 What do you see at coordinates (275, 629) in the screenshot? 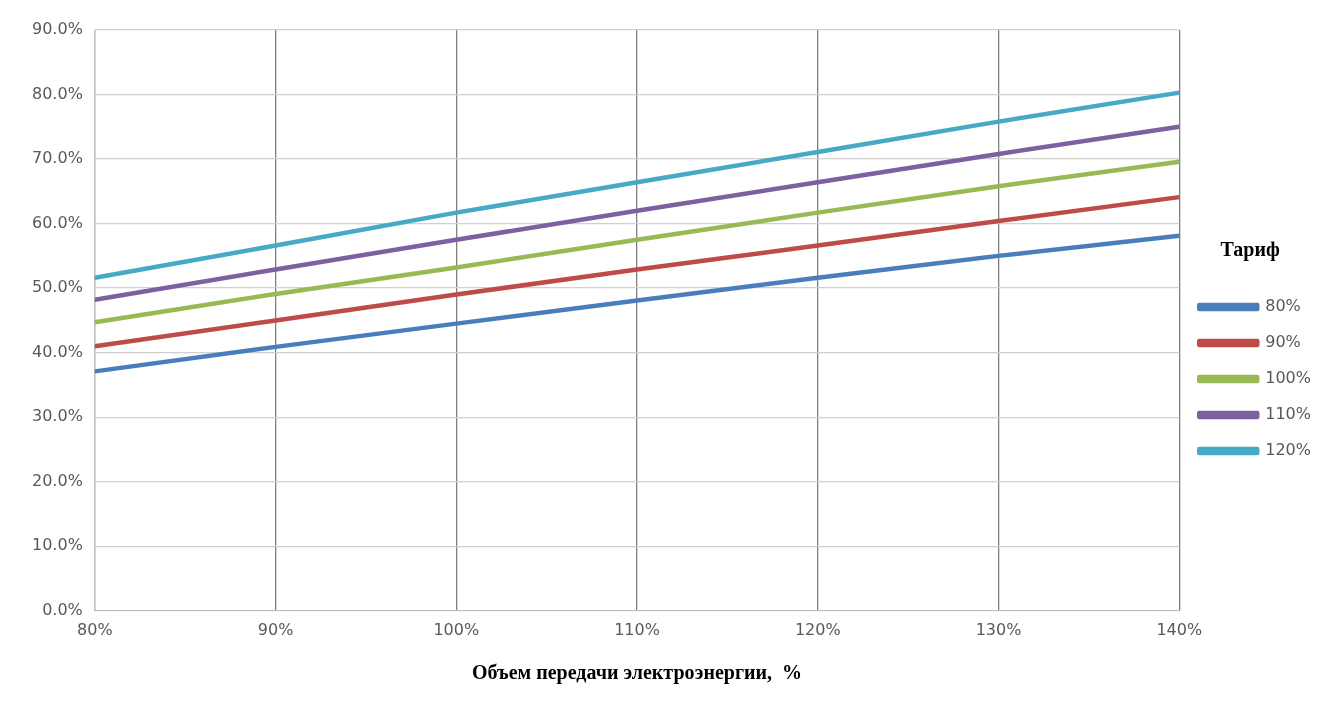
I see `x-tick-label: 90%` at bounding box center [275, 629].